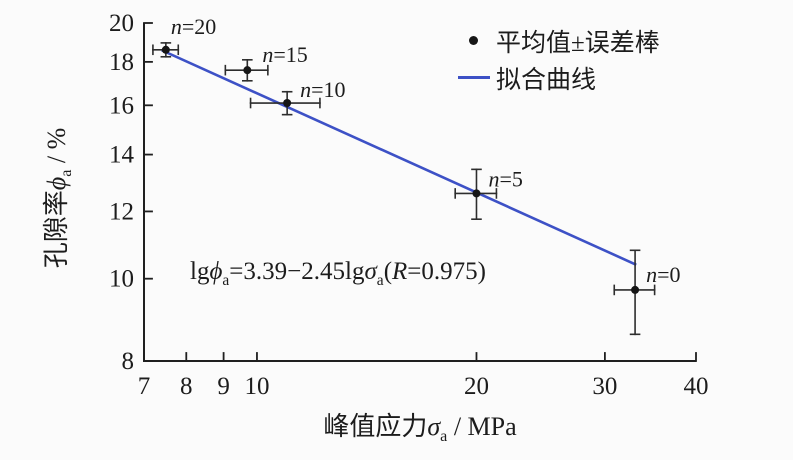 This screenshot has height=460, width=793. Describe the element at coordinates (56, 183) in the screenshot. I see `y-axis-symbol: ϕ` at that location.